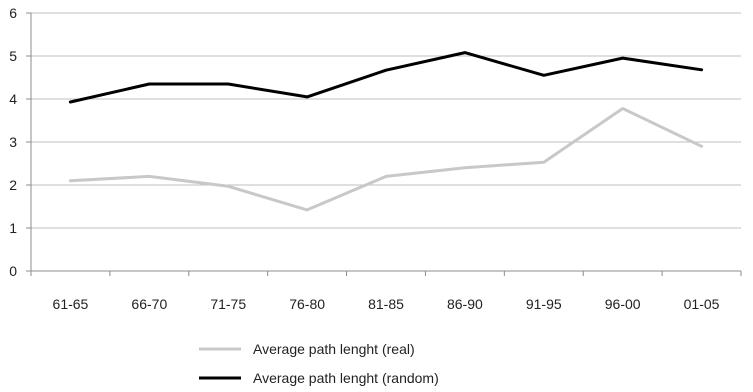 This screenshot has width=753, height=392. I want to click on y-tick-label-3: 3, so click(13, 142).